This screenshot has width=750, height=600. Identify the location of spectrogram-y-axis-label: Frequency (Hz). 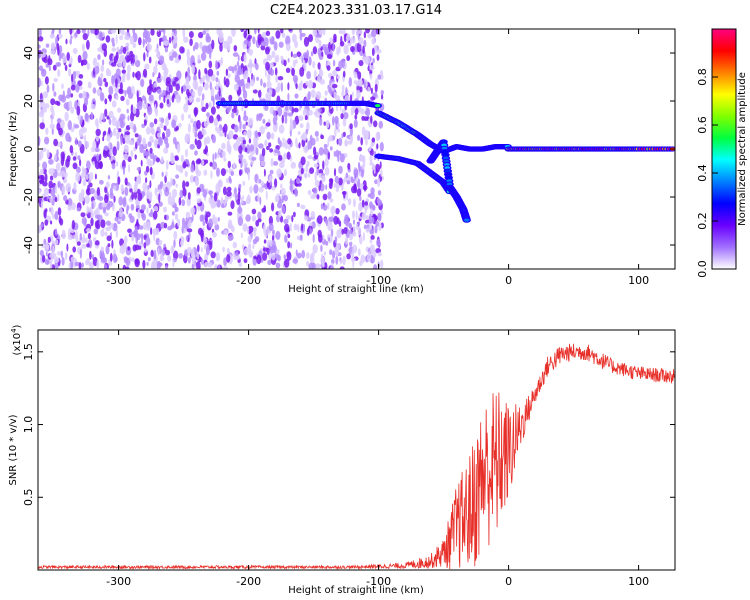
(13, 149).